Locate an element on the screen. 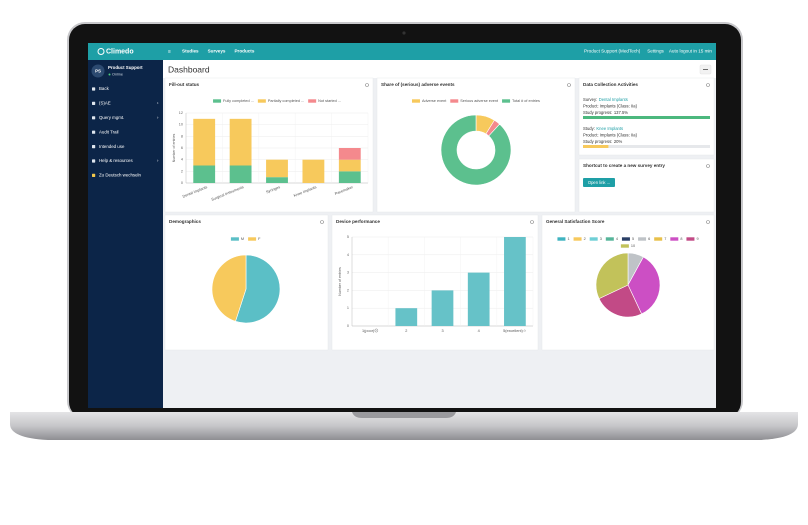 This screenshot has width=808, height=525. nav-link: Studies is located at coordinates (190, 51).